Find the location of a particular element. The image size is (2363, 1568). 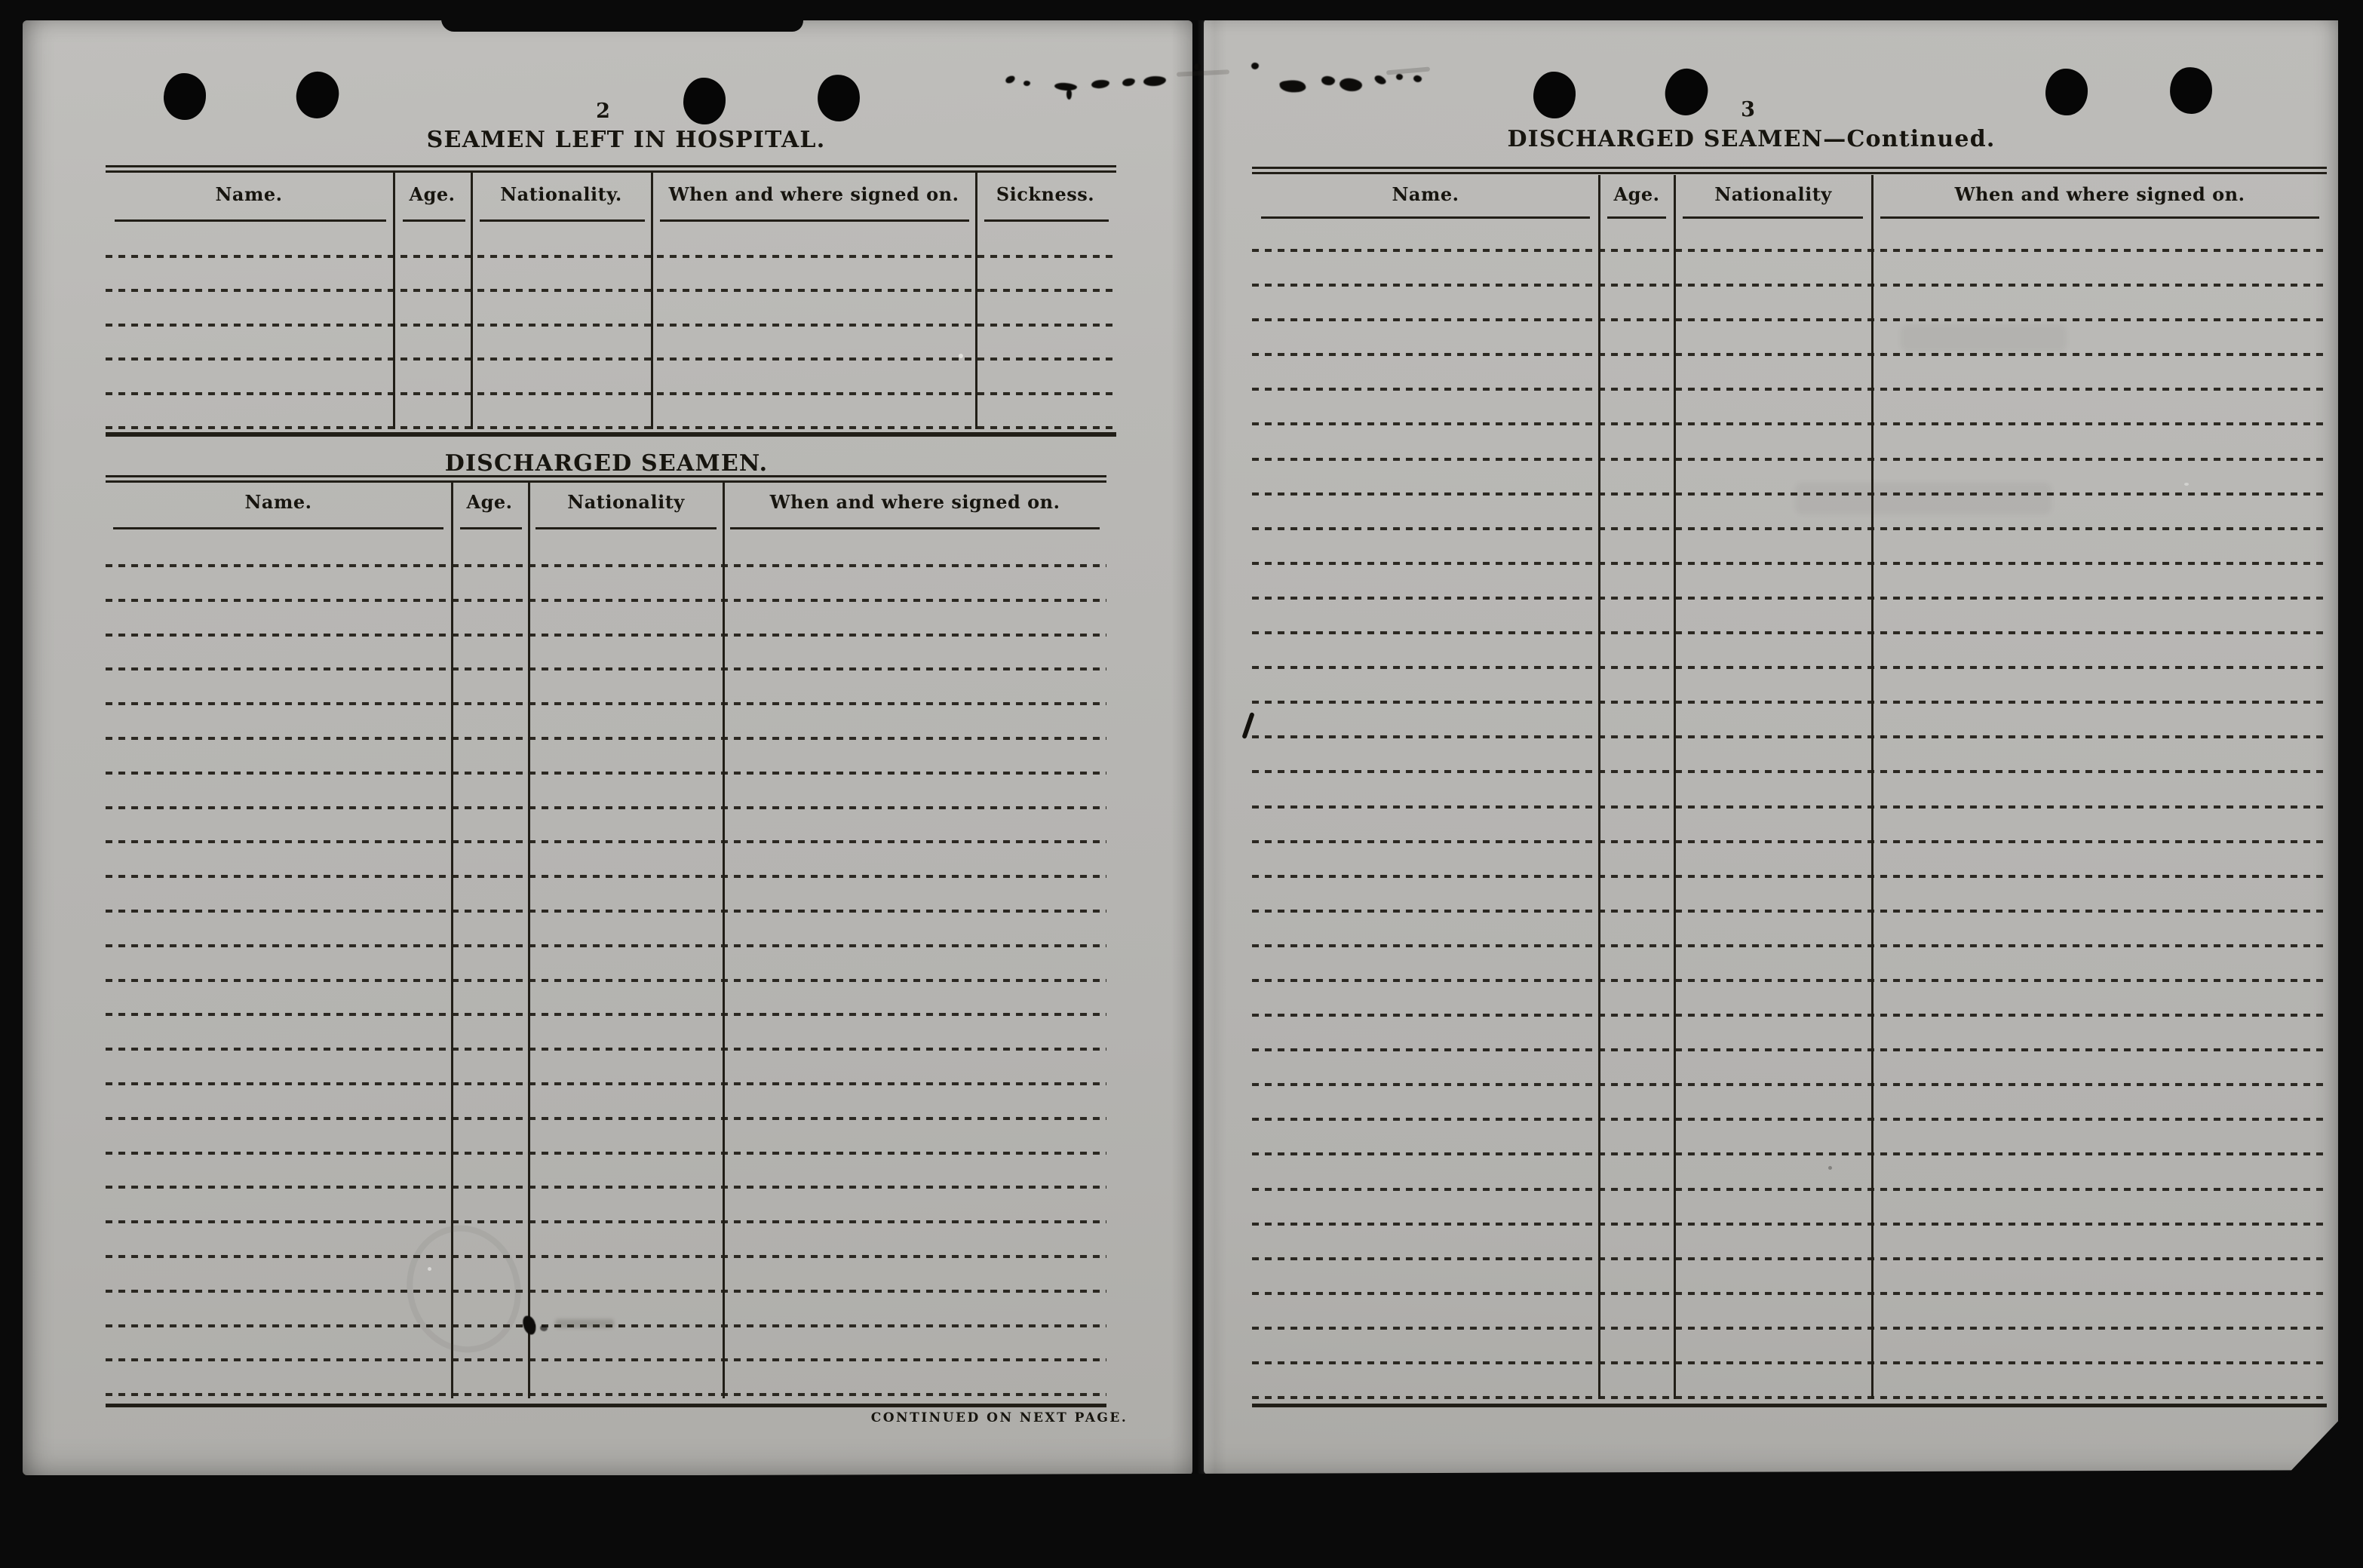

column-header-name: Name. is located at coordinates (249, 194).